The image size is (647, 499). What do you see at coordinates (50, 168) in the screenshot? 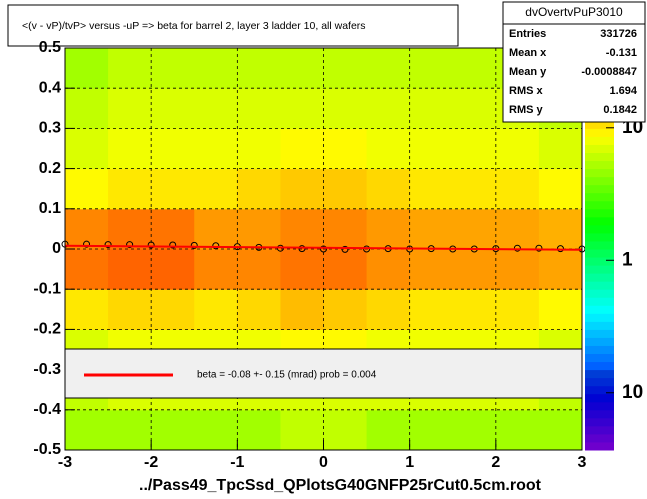
I see `y-tick-label: 0.2` at bounding box center [50, 168].